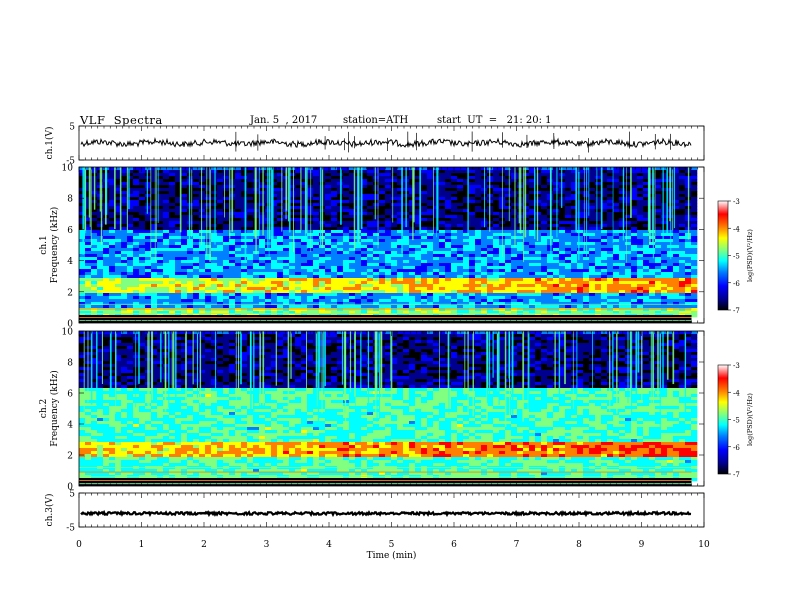 The width and height of the screenshot is (792, 612). What do you see at coordinates (44, 244) in the screenshot?
I see `spectrogram-ylabel-channel: ch.1` at bounding box center [44, 244].